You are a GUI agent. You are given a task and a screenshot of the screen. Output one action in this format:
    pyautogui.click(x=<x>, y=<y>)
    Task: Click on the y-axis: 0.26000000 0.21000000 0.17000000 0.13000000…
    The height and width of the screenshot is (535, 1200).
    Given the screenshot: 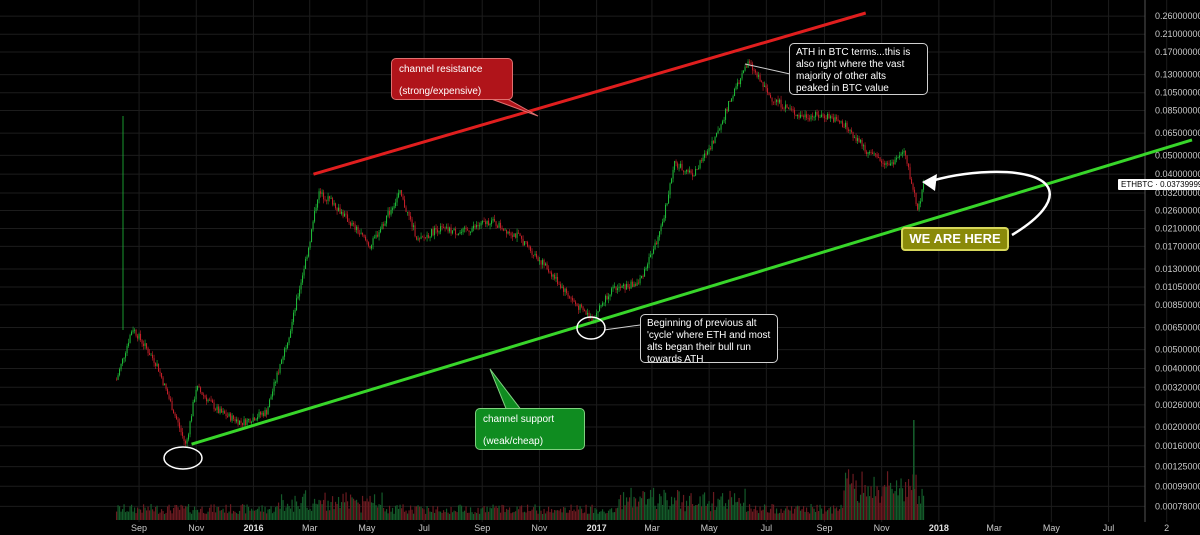 What is the action you would take?
    pyautogui.click(x=1177, y=261)
    